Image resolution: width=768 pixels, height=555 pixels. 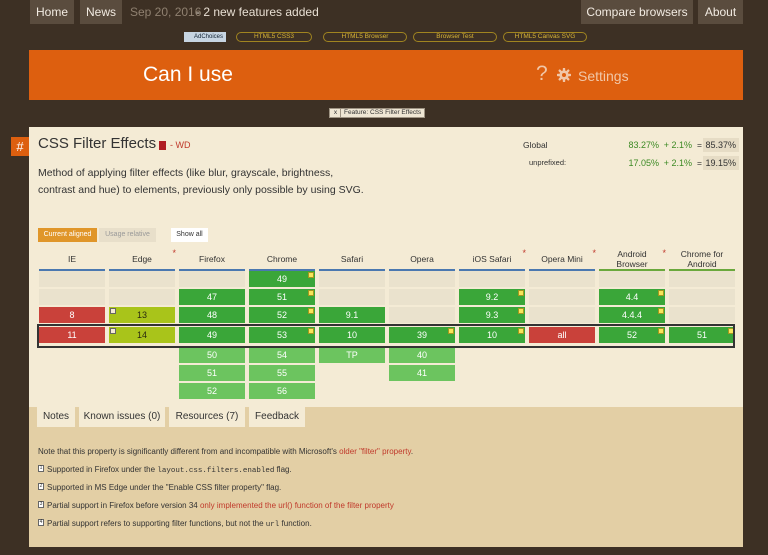 I want to click on support-cell: 48, so click(x=212, y=315).